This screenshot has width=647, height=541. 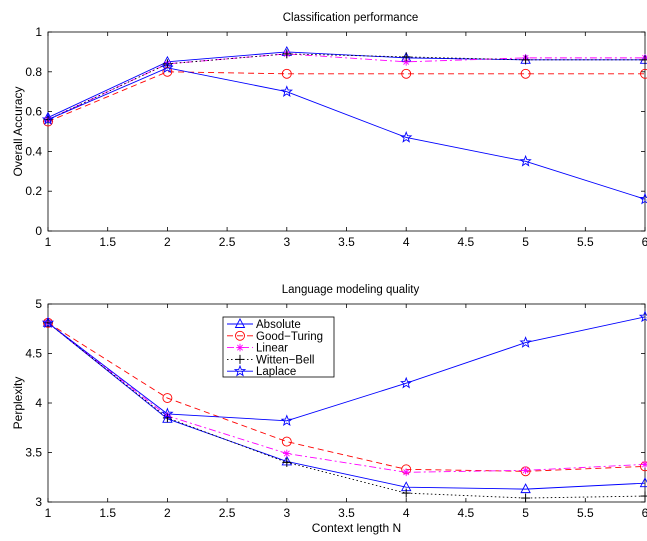 I want to click on y-tick-label: 0.2, so click(x=33, y=191).